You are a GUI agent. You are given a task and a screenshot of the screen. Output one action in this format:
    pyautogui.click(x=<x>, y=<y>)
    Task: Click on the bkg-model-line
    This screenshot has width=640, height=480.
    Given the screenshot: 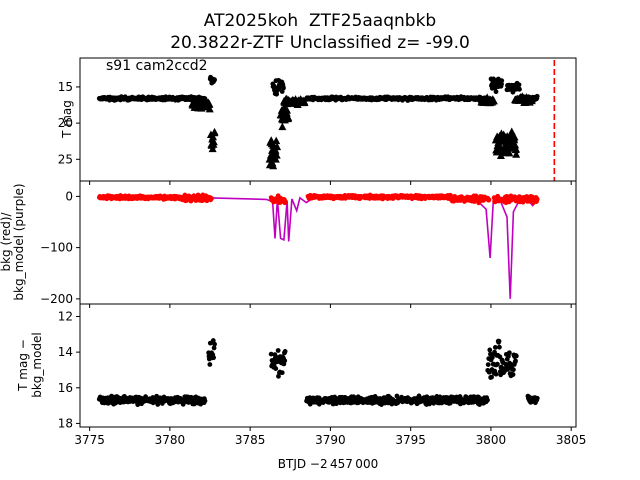 What is the action you would take?
    pyautogui.click(x=319, y=247)
    